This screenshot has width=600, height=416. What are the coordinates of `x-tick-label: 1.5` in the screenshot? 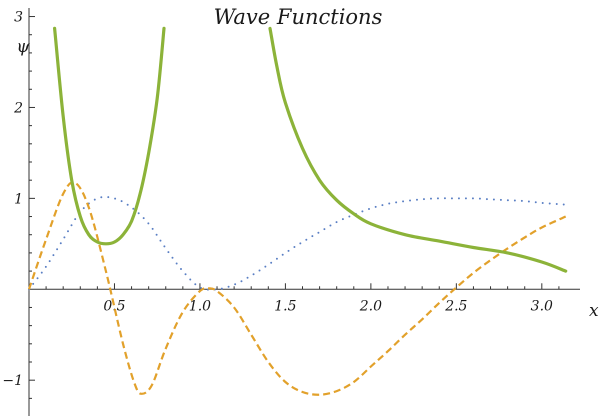 It's located at (285, 306).